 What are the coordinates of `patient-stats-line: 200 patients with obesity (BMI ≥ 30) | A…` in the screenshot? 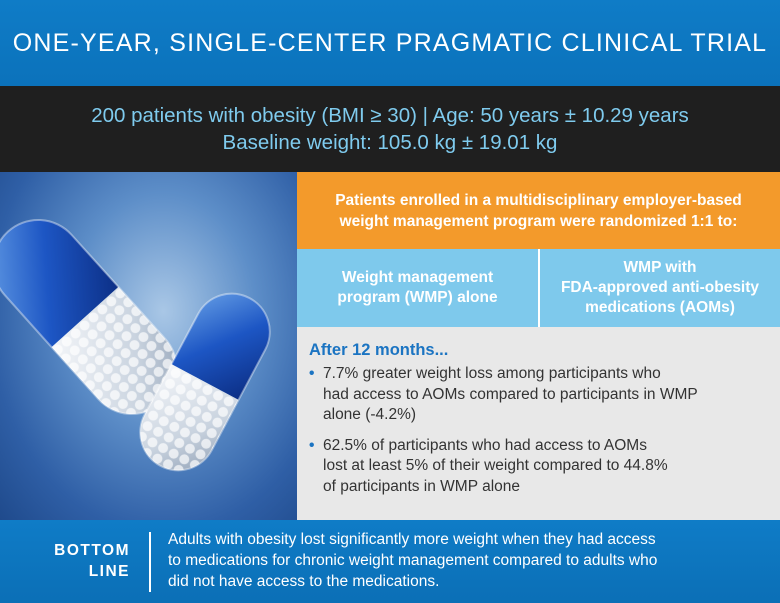 It's located at (390, 115).